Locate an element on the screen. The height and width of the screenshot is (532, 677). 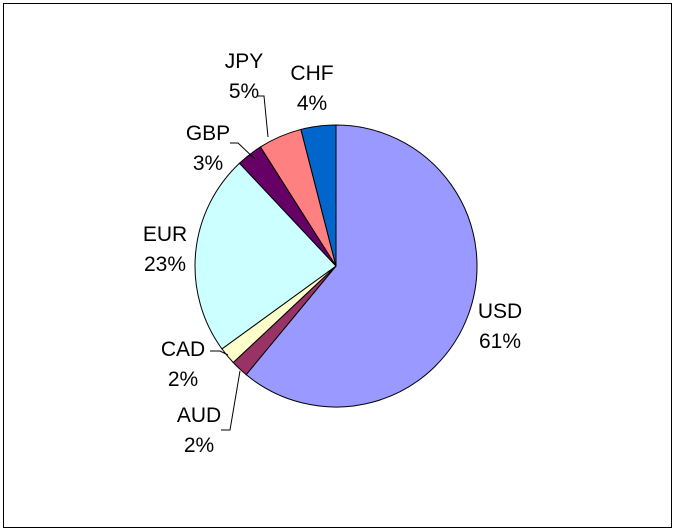
slice-label-jpy: JPY is located at coordinates (244, 61).